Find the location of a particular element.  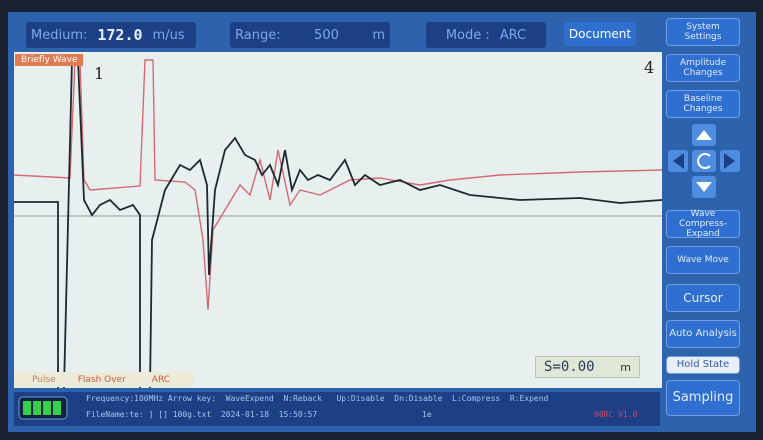

tab: ARC is located at coordinates (161, 379).